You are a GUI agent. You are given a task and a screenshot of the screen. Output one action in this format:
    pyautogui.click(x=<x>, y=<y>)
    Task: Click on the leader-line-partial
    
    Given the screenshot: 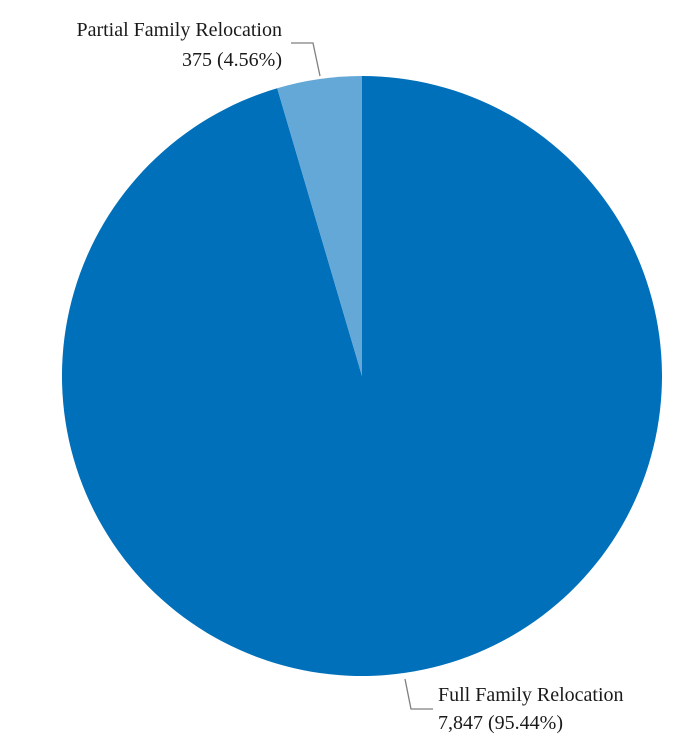 What is the action you would take?
    pyautogui.click(x=306, y=59)
    